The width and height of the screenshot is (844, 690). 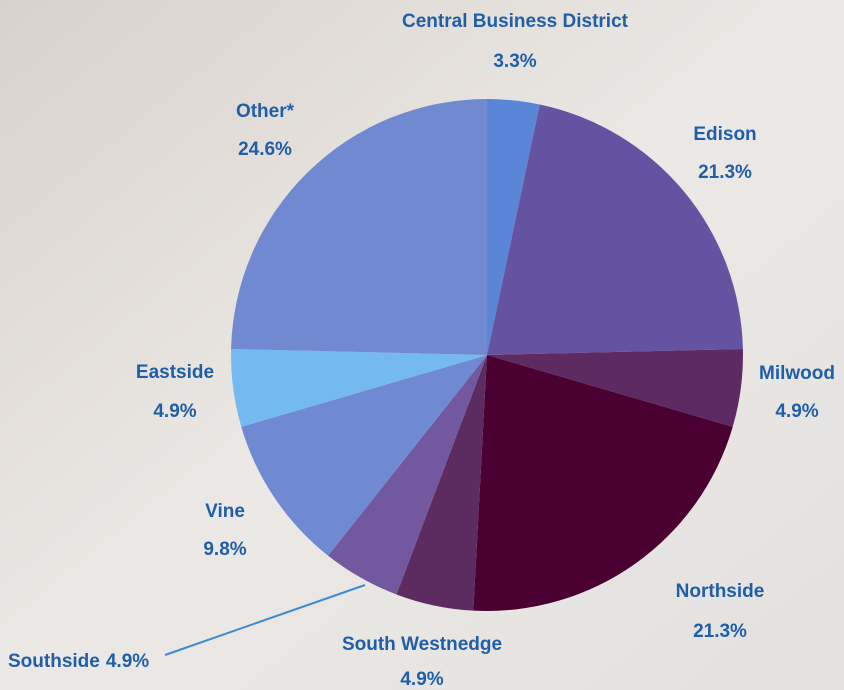 What do you see at coordinates (265, 620) in the screenshot?
I see `leader-line` at bounding box center [265, 620].